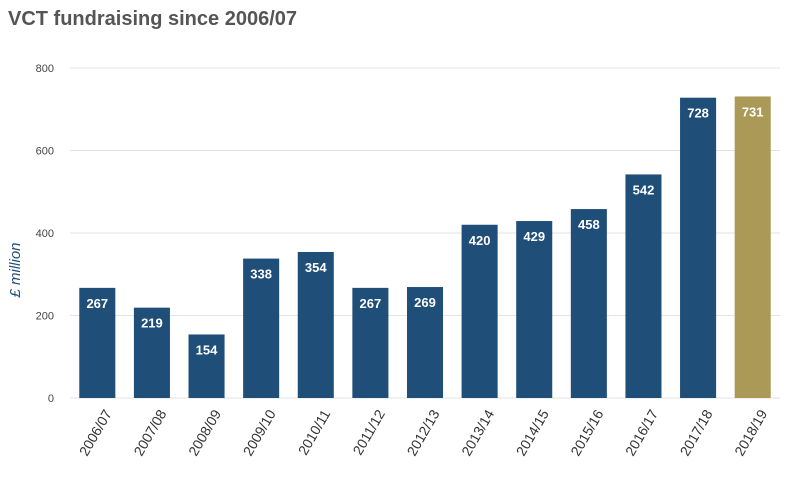 Image resolution: width=800 pixels, height=480 pixels. Describe the element at coordinates (152, 19) in the screenshot. I see `chart-title: VCT fundraising since 2006/07` at that location.